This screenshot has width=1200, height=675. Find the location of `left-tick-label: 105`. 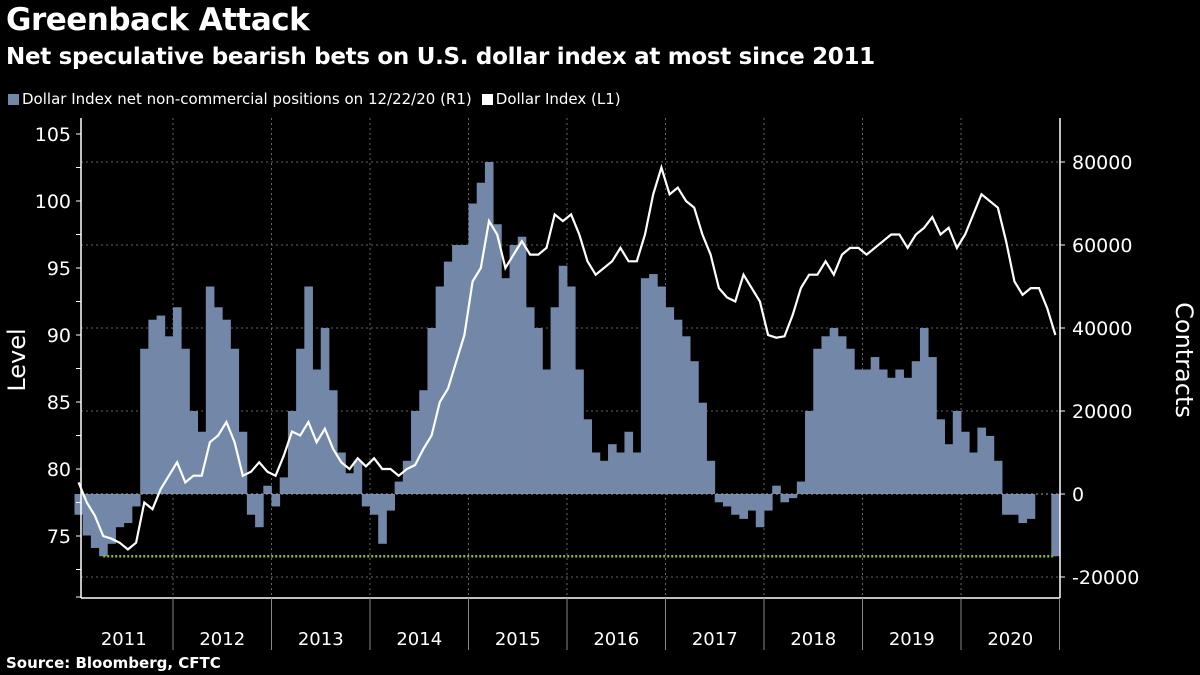

left-tick-label: 105 is located at coordinates (53, 135).